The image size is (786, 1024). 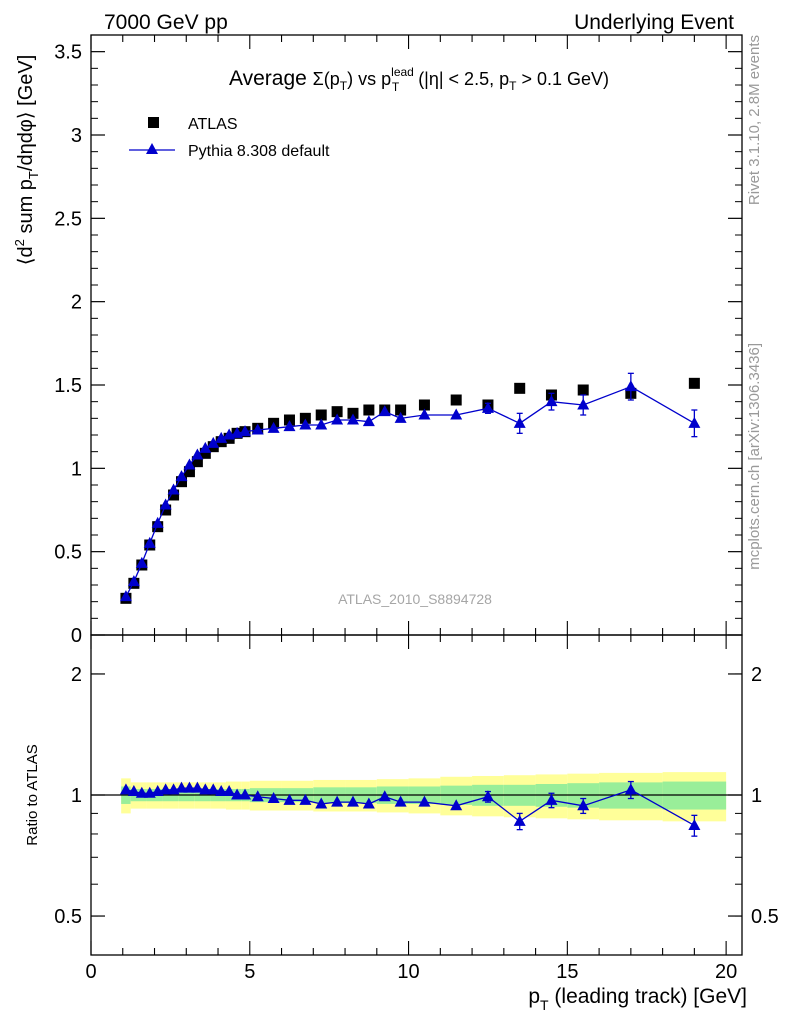 I want to click on ylabel-open: ⟨d, so click(x=26, y=255).